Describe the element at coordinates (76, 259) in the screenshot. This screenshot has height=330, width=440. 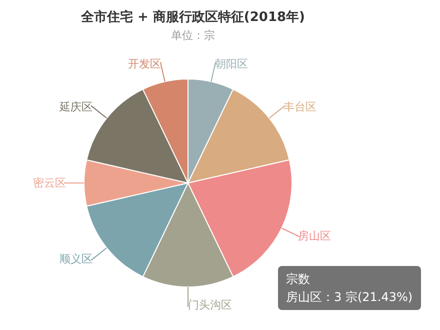
I see `slice-label: 顺义区` at that location.